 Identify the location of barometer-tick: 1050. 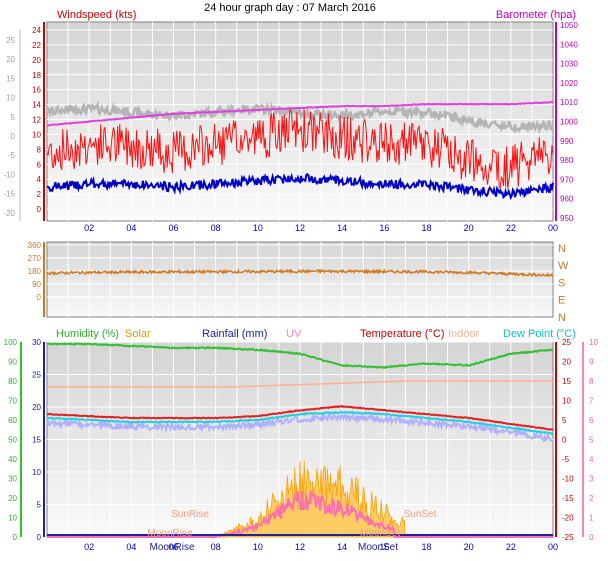
(569, 25).